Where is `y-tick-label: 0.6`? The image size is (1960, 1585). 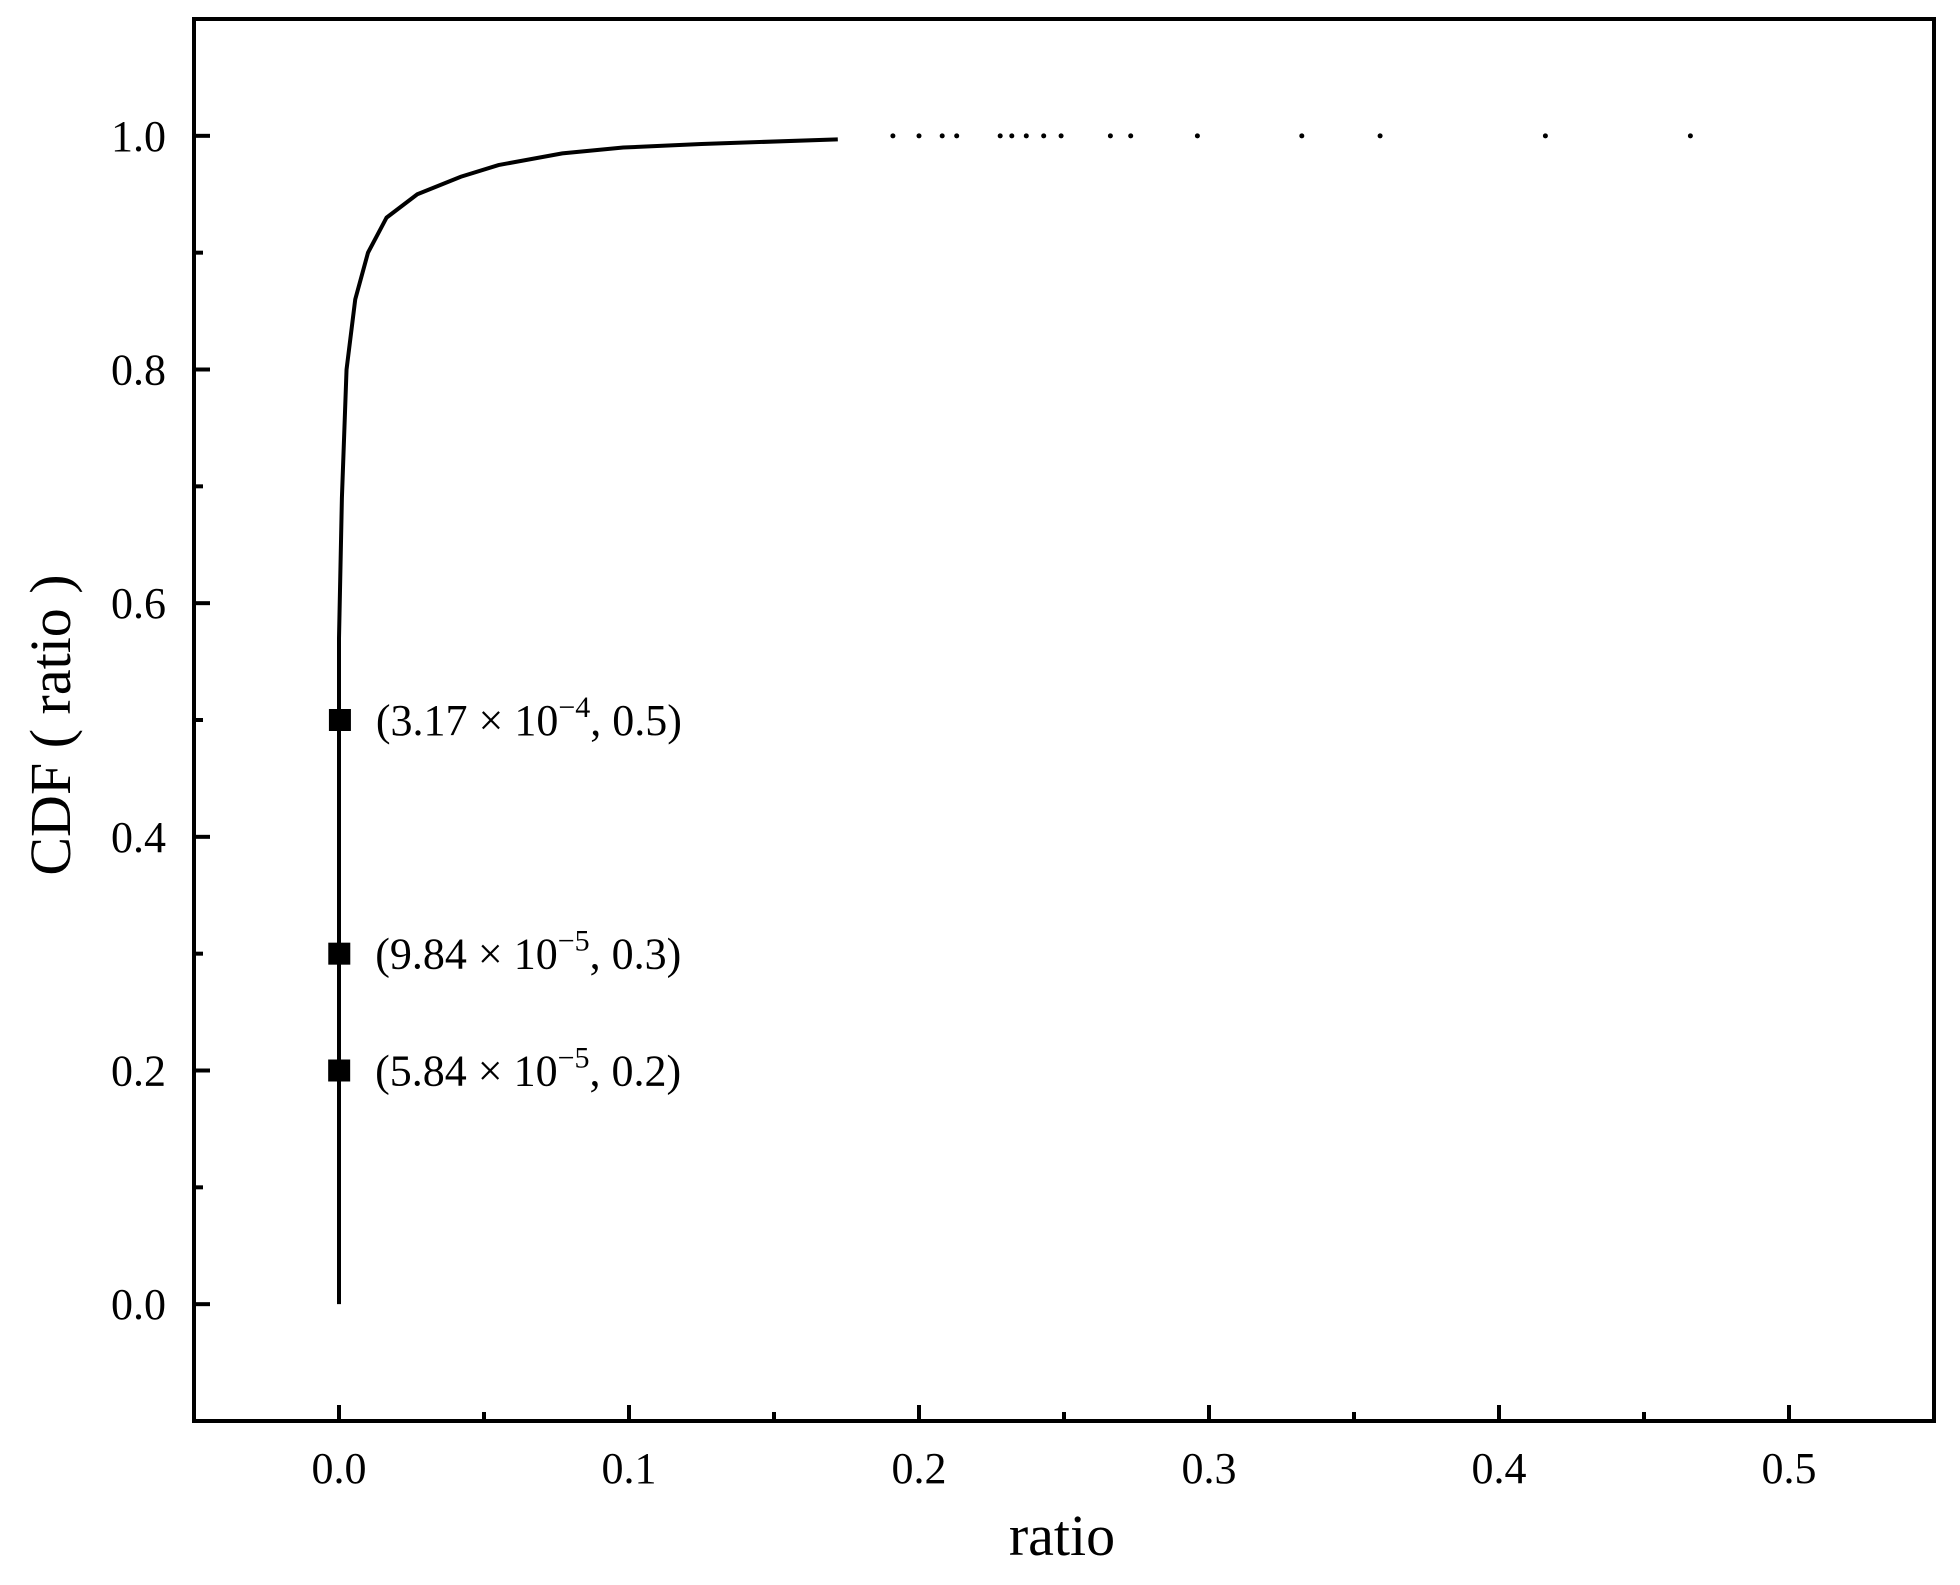 y-tick-label: 0.6 is located at coordinates (138, 603).